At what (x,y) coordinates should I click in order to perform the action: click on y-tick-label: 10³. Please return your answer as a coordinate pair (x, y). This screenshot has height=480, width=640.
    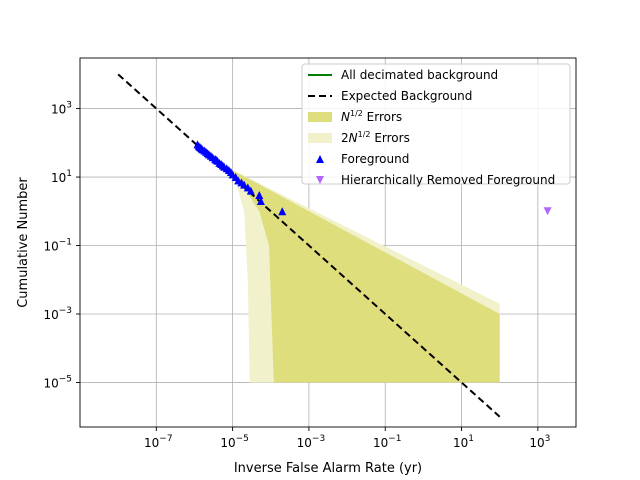
    Looking at the image, I should click on (61, 109).